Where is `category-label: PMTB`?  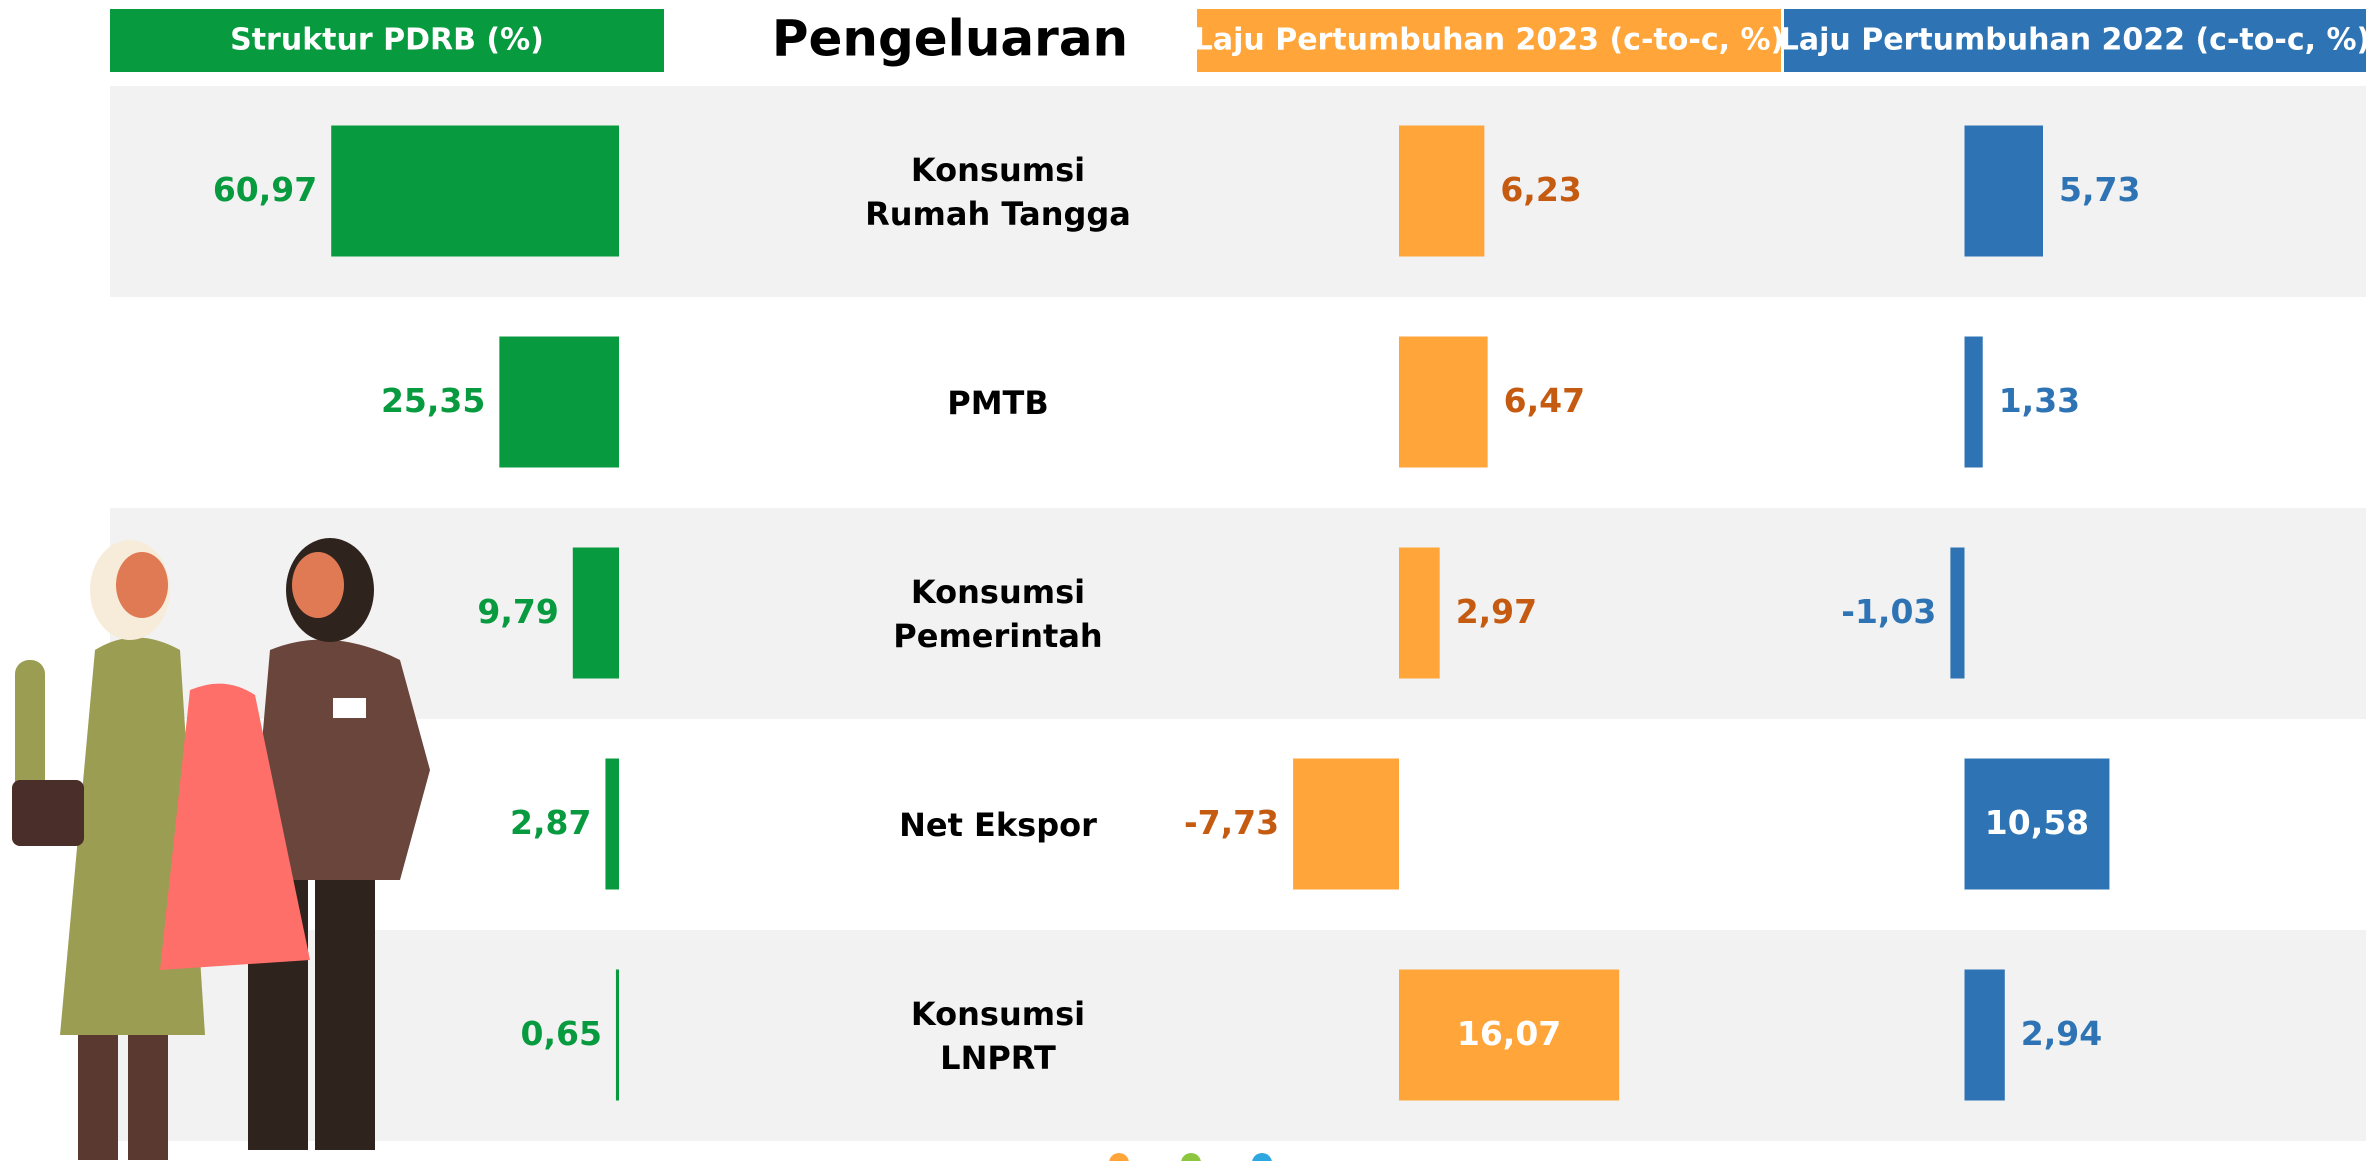
category-label: PMTB is located at coordinates (998, 402).